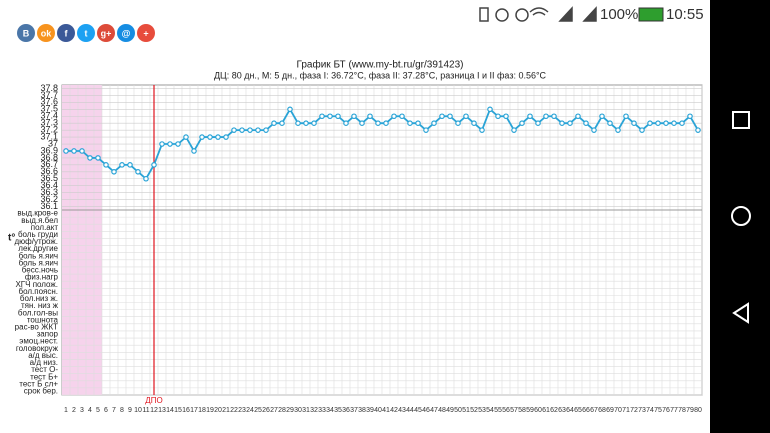  Describe the element at coordinates (740, 313) in the screenshot. I see `back-button` at that location.